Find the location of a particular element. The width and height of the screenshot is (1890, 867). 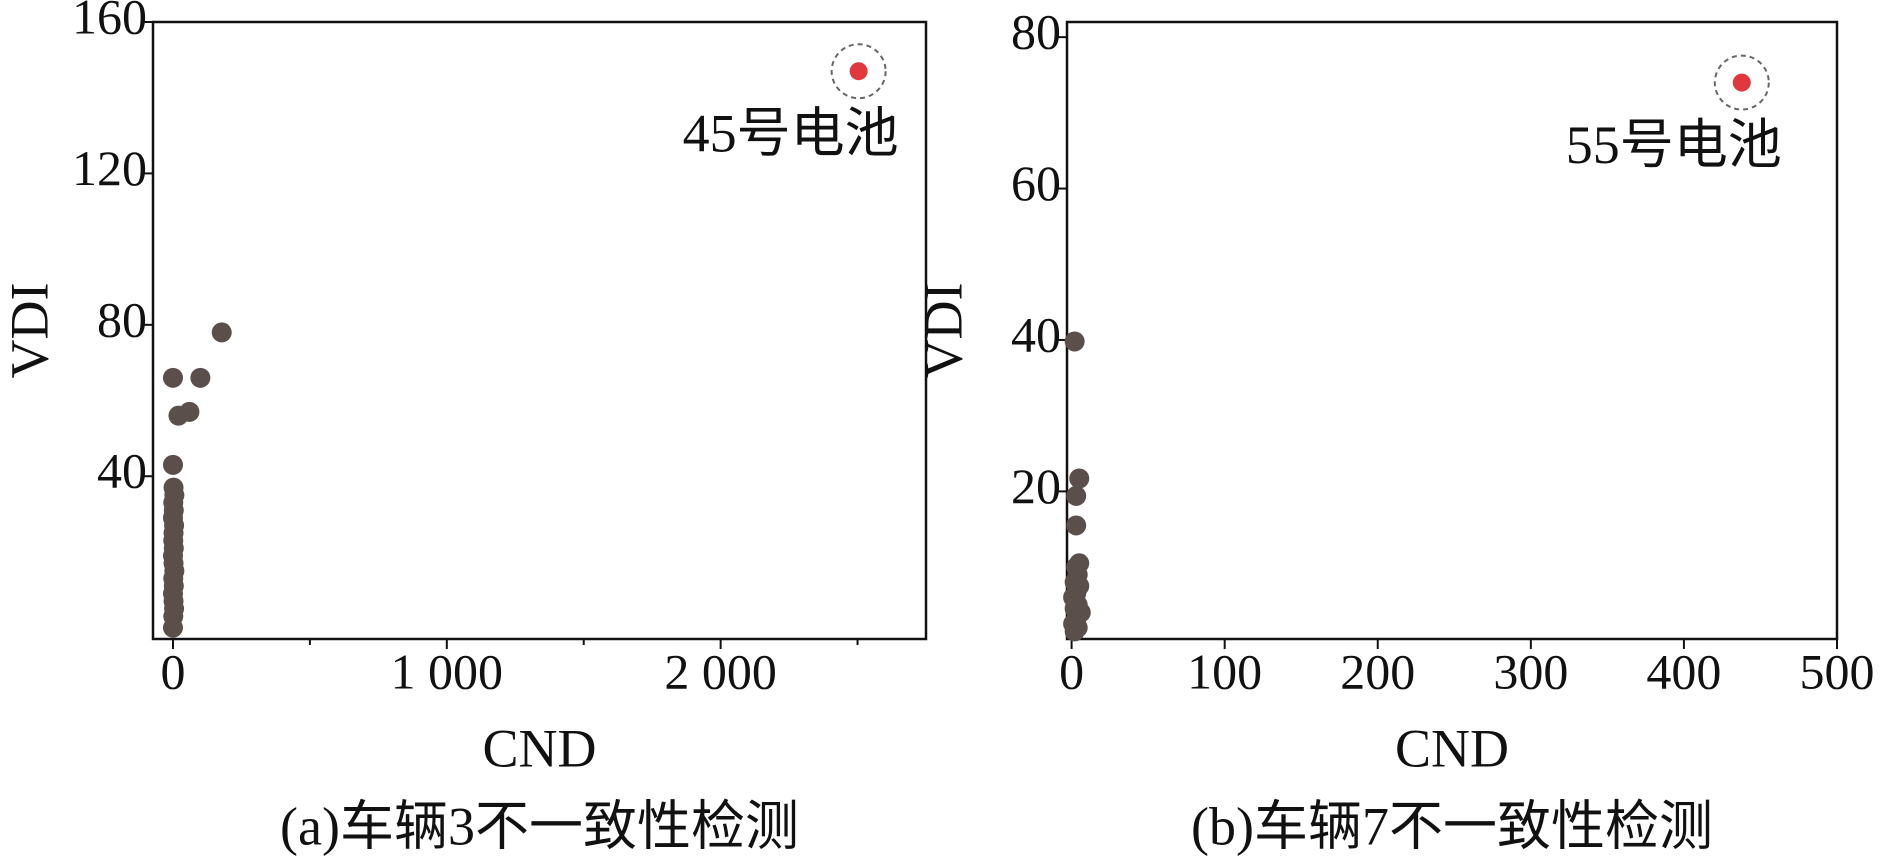

caption: (a)车辆3不一致性检测 is located at coordinates (539, 826).